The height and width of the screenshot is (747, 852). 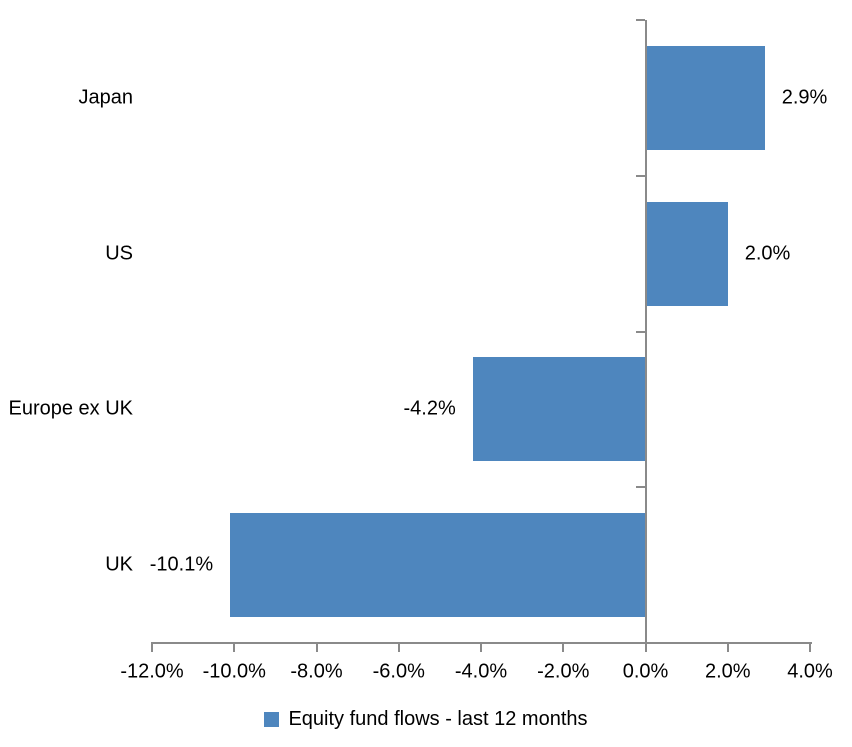 I want to click on category-label-japan: Japan, so click(x=106, y=97).